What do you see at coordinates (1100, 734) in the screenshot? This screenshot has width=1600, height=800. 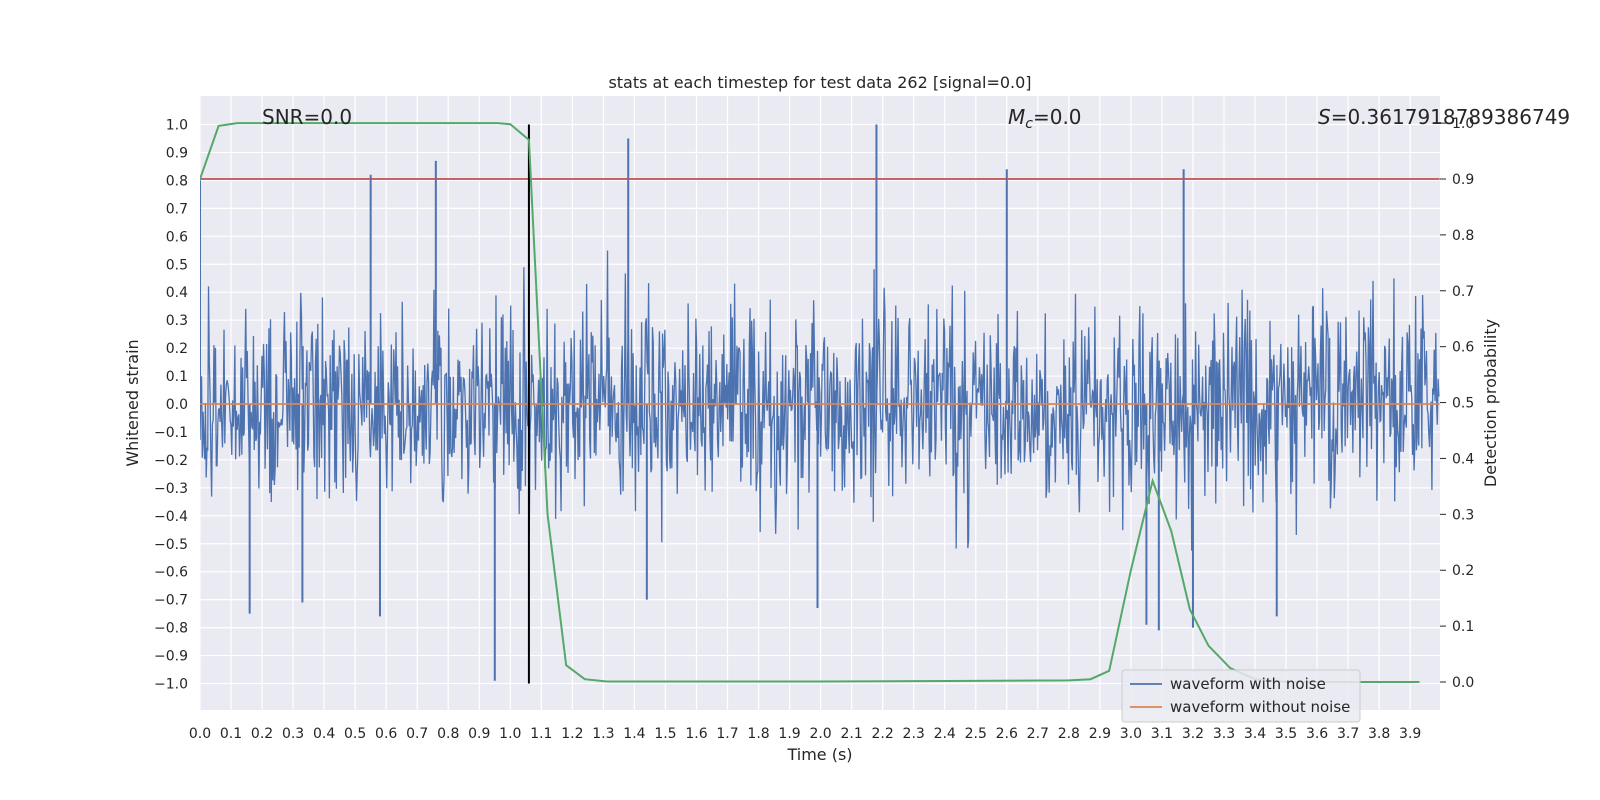 I see `x-tick-label: 2.9` at bounding box center [1100, 734].